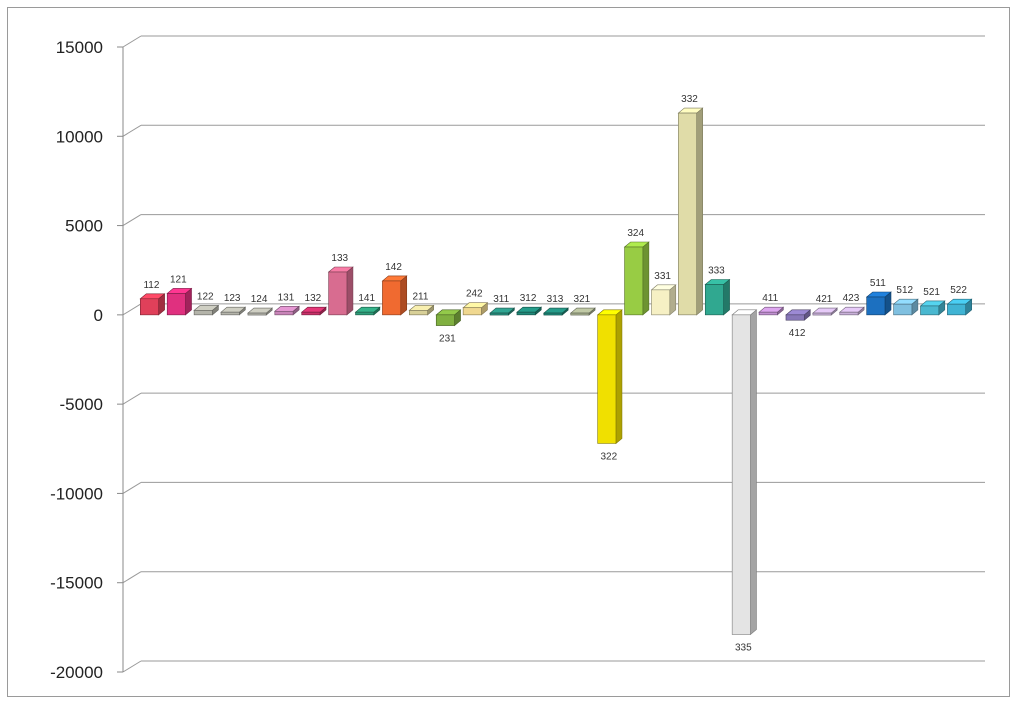  What do you see at coordinates (286, 297) in the screenshot?
I see `data-label: 131` at bounding box center [286, 297].